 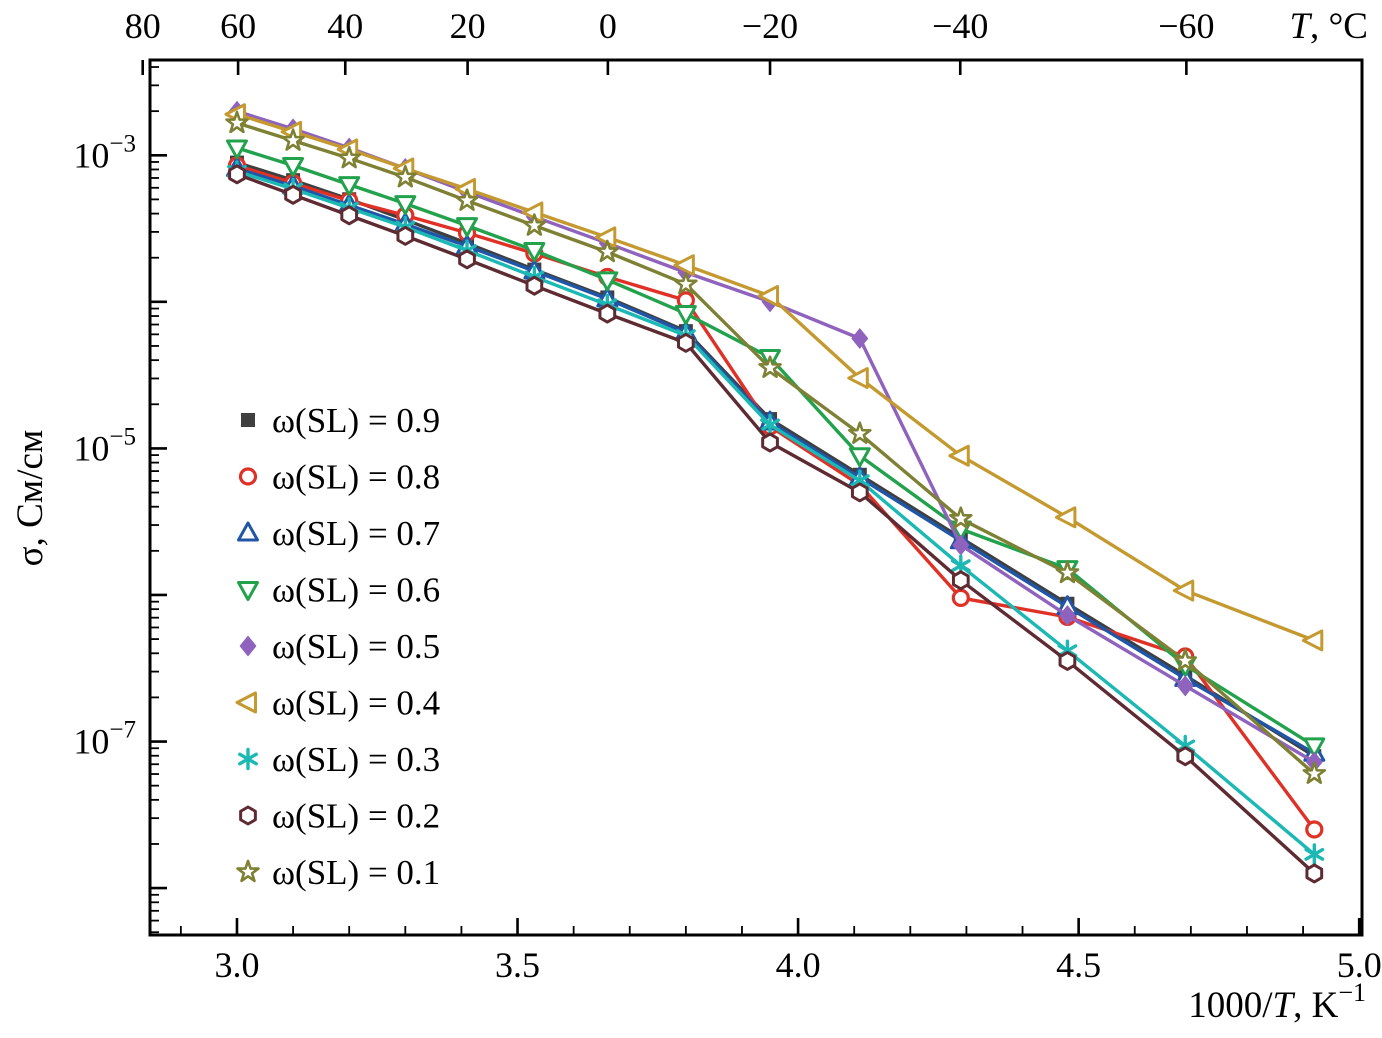 I want to click on legend-item-w09: ω(SL) = 0.9, so click(x=340, y=420).